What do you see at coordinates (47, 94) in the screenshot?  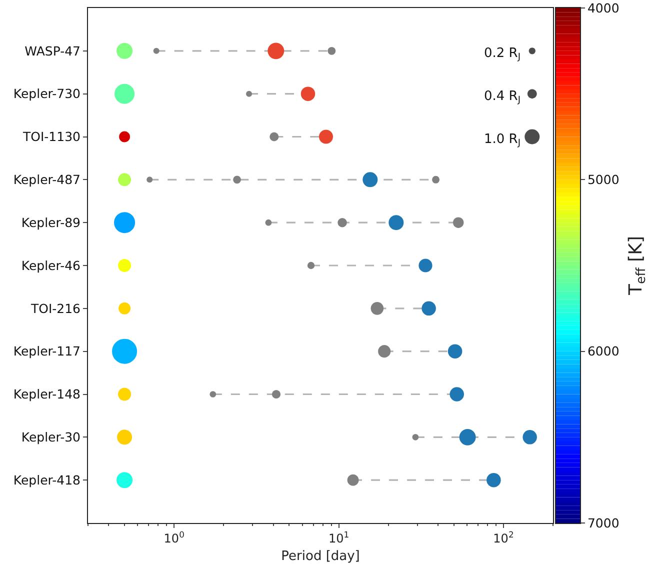 I see `y-tick-label: Kepler-730` at bounding box center [47, 94].